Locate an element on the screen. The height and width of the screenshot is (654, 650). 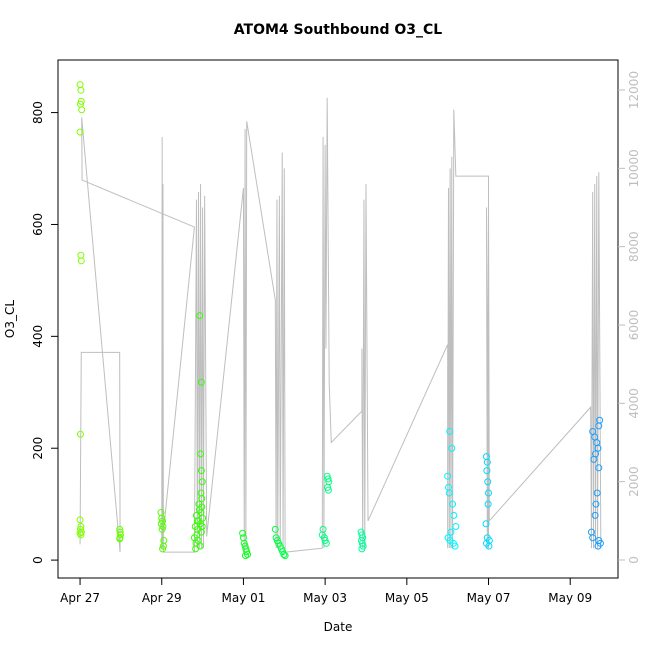
y2-tick-label: 6000 is located at coordinates (634, 325).